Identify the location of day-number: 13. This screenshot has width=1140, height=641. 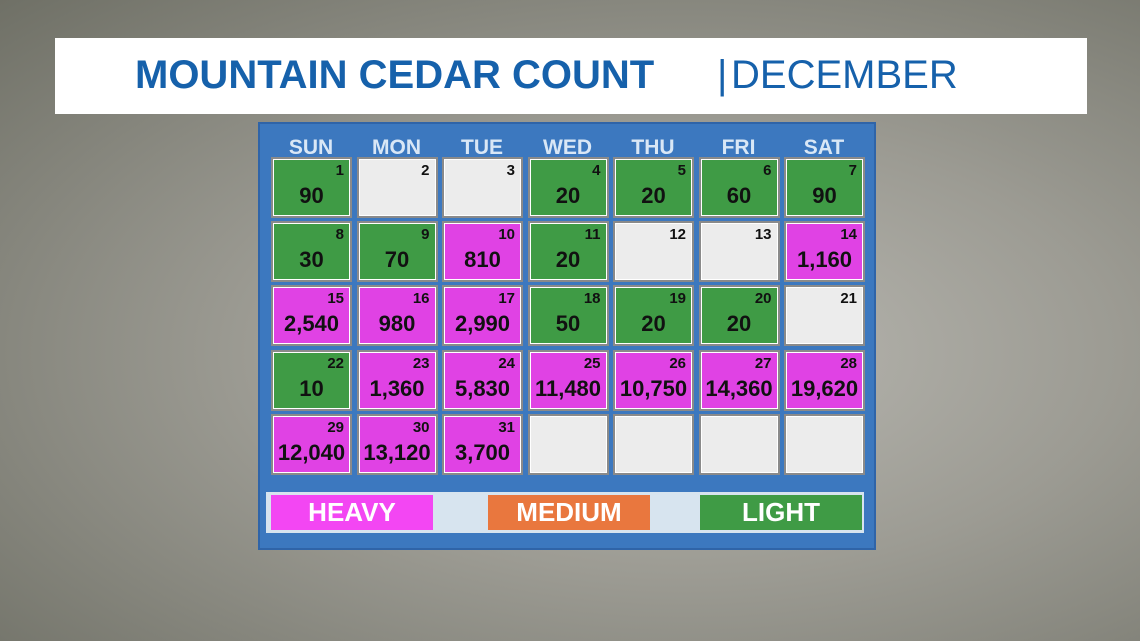
(763, 235).